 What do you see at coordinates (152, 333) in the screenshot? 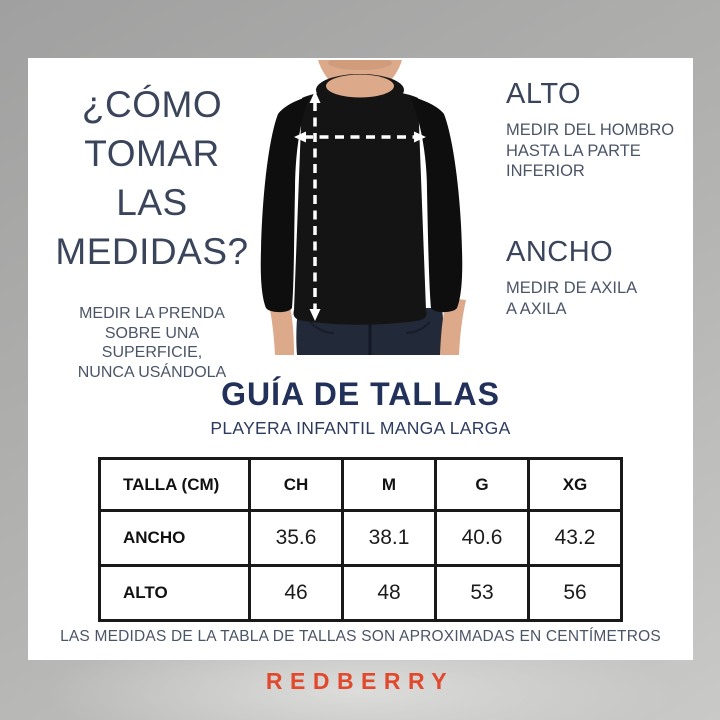
I see `measure-note-line: SOBRE UNA` at bounding box center [152, 333].